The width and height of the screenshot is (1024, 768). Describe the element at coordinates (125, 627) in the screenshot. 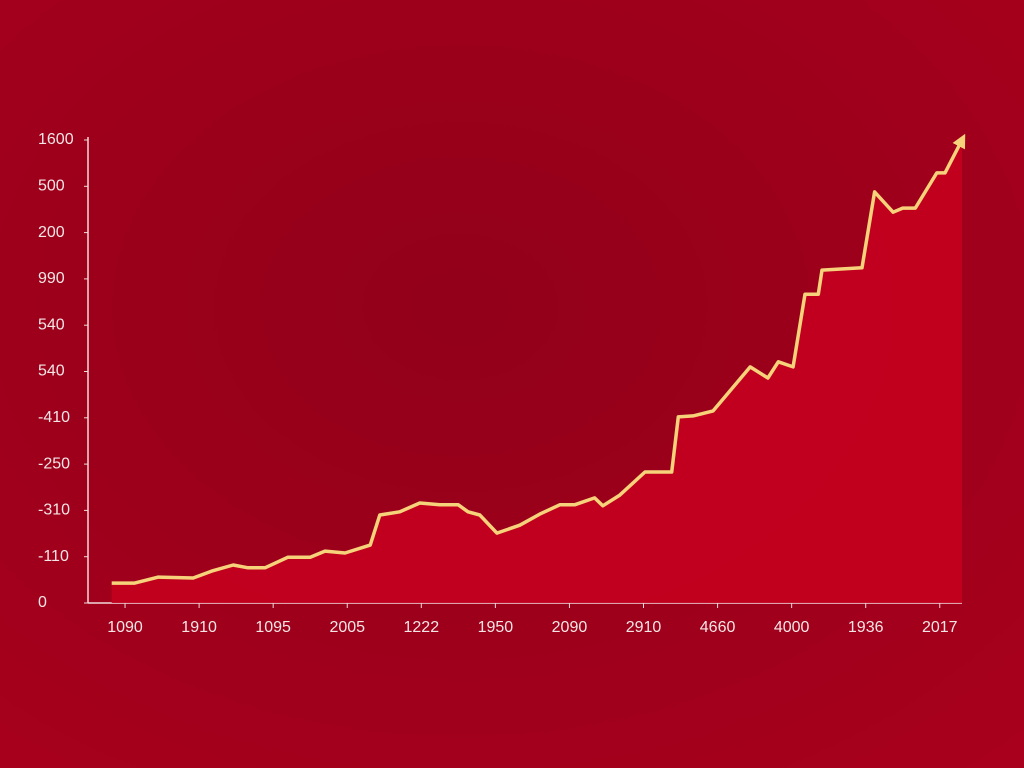

I see `x-tick-label: 1090` at that location.